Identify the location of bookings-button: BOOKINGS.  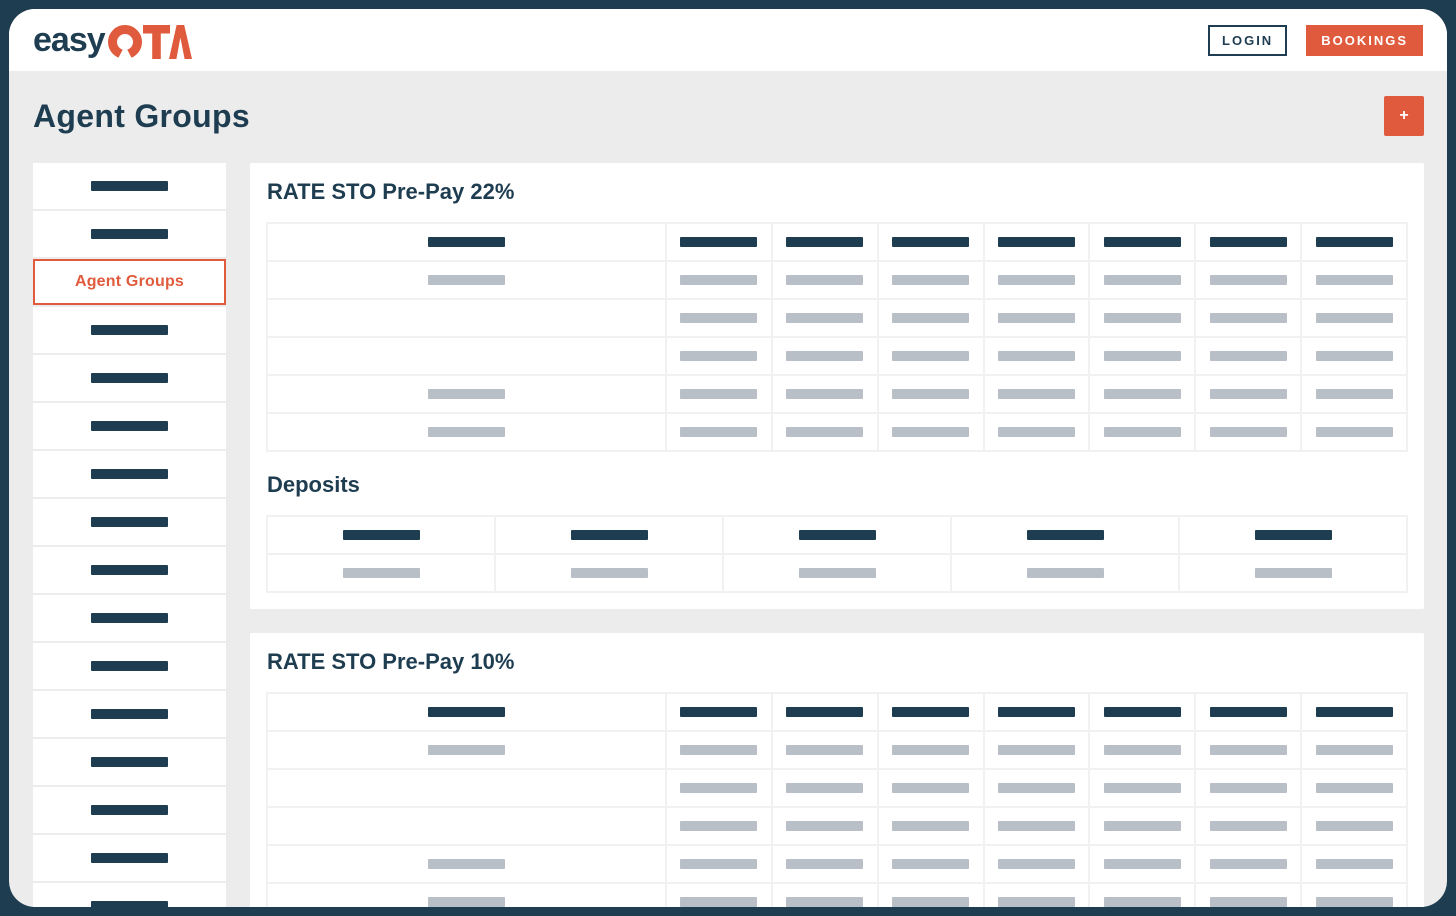
(1364, 40).